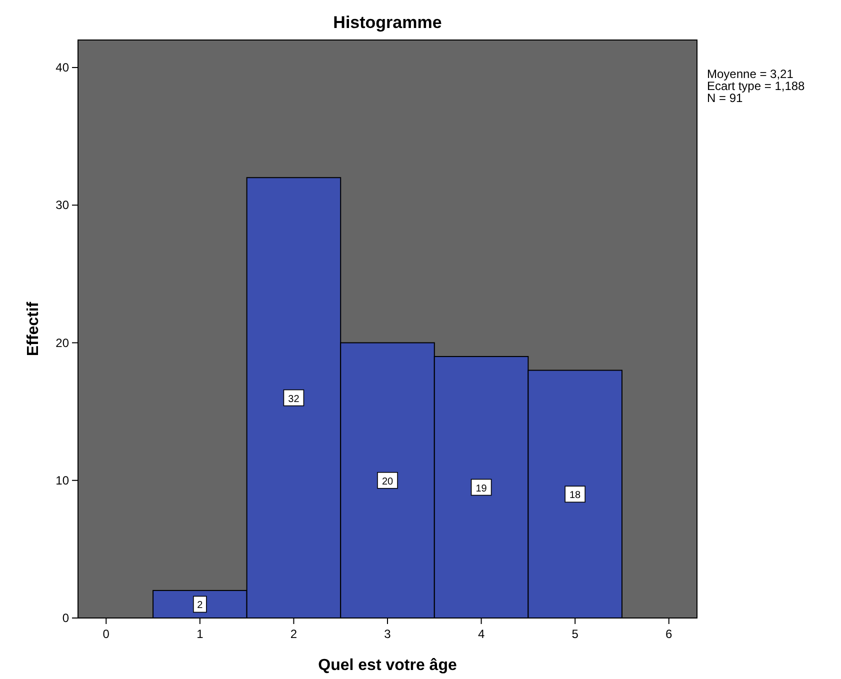 This screenshot has height=679, width=841. What do you see at coordinates (482, 488) in the screenshot?
I see `data-label: 19` at bounding box center [482, 488].